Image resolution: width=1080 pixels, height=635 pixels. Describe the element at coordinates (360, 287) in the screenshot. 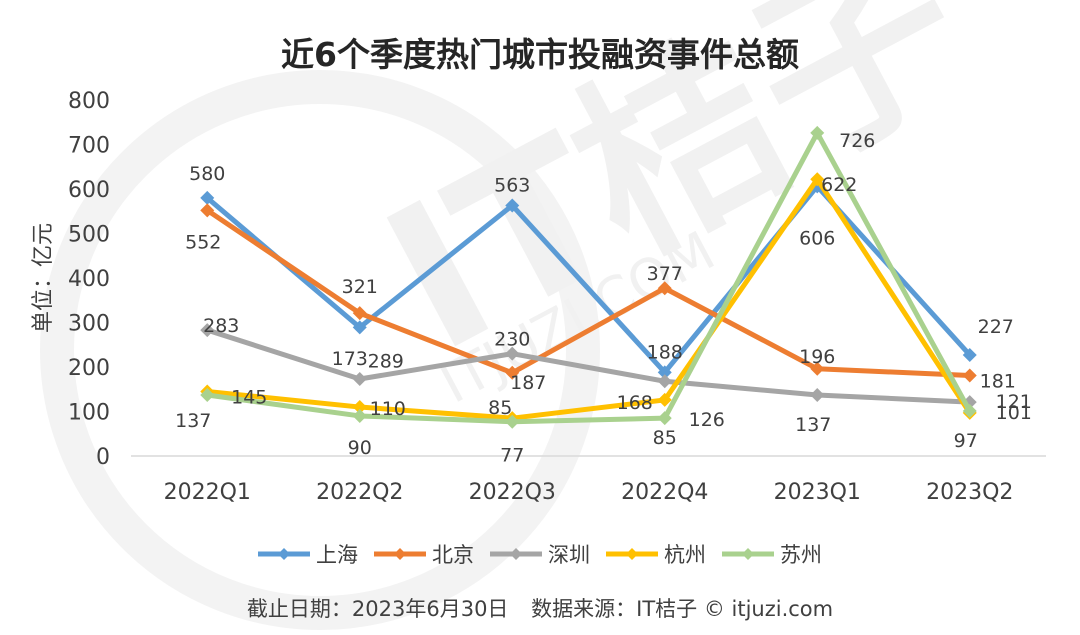

I see `data-label-1-1: 321` at that location.